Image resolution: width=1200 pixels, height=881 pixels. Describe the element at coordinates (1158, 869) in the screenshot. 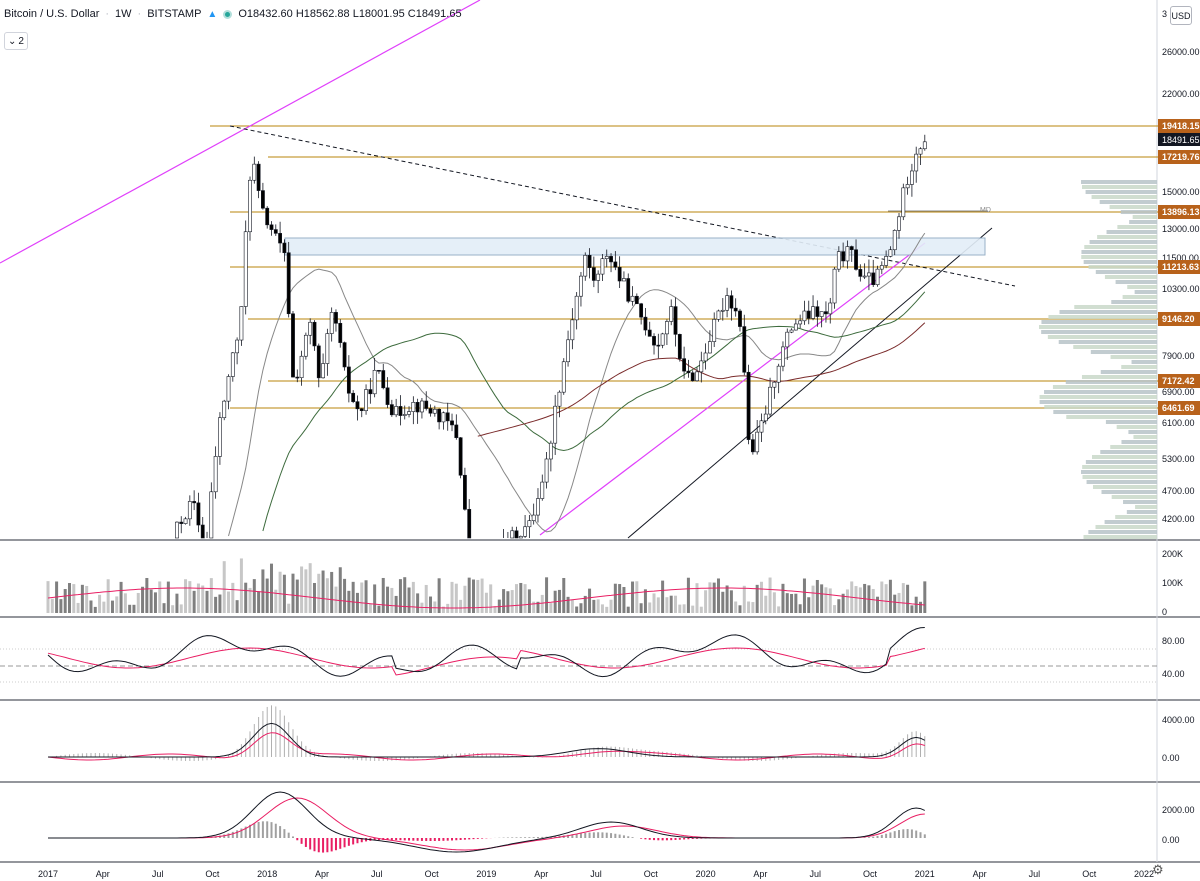

I see `gear-icon: ⚙` at that location.